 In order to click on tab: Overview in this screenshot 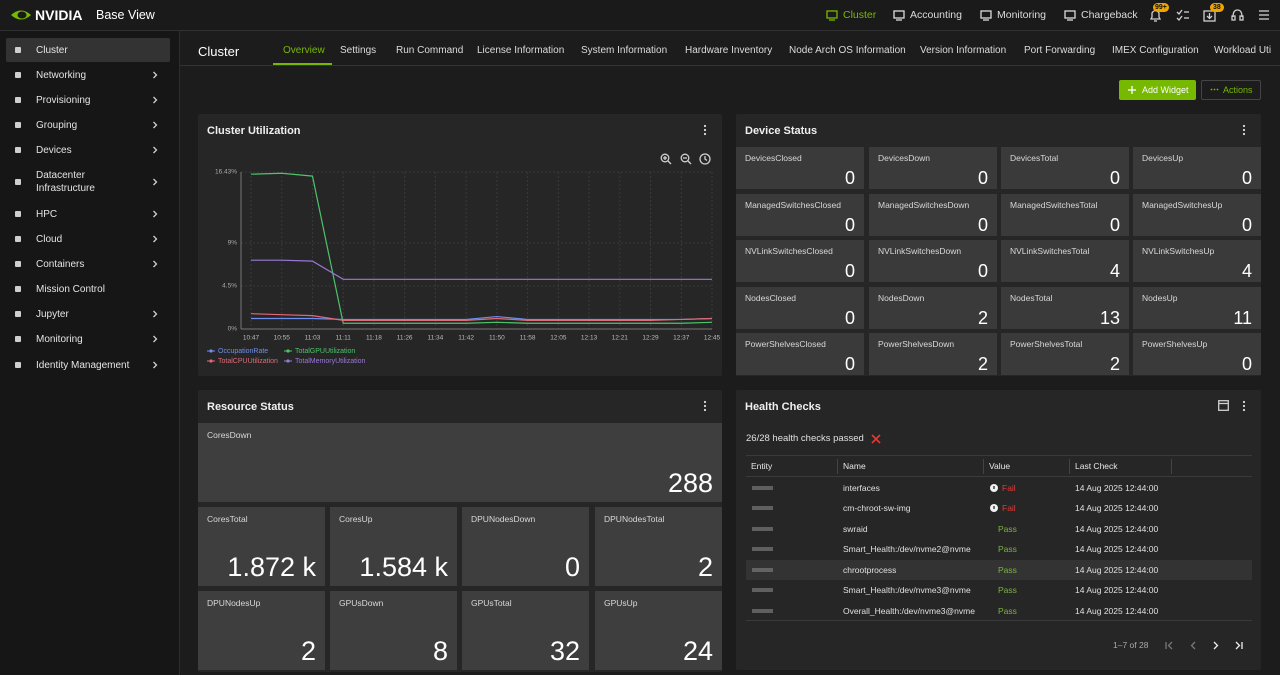, I will do `click(304, 51)`.